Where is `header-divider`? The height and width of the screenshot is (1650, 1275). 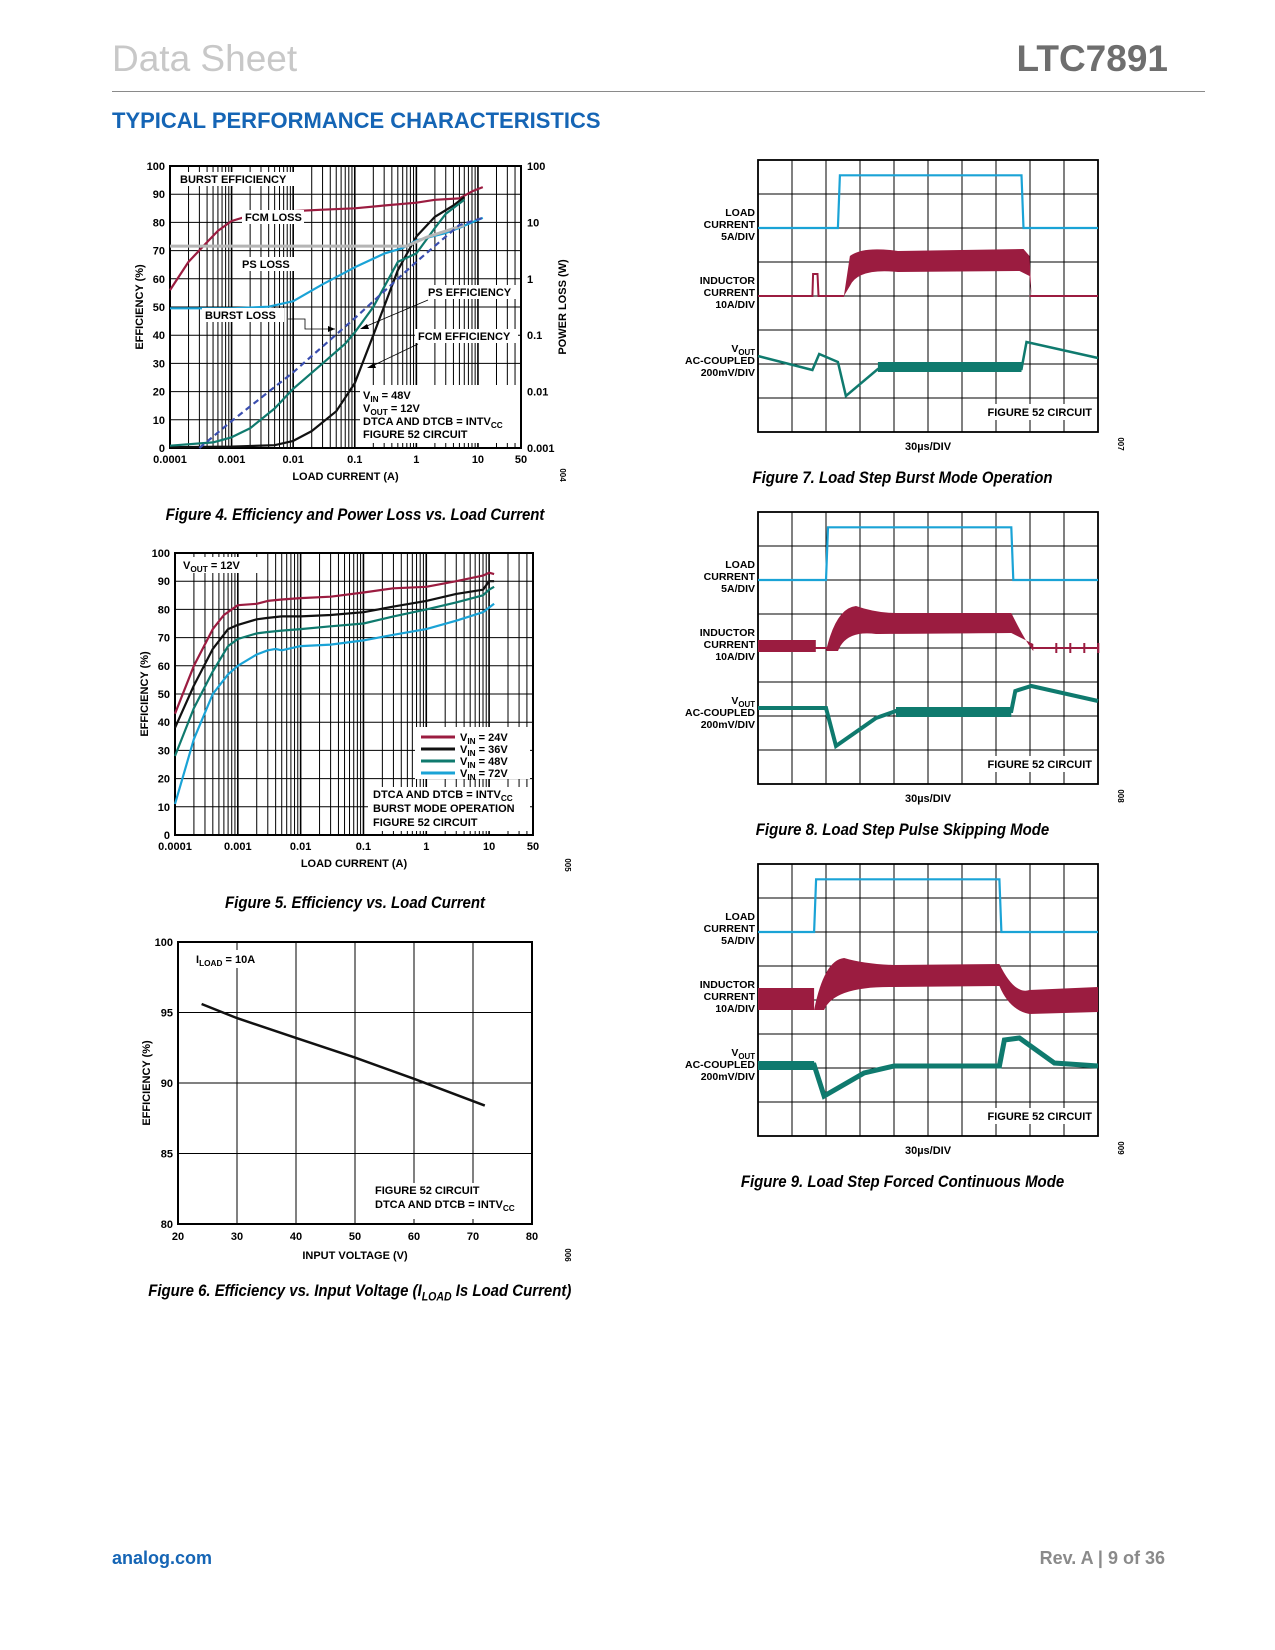 header-divider is located at coordinates (658, 91).